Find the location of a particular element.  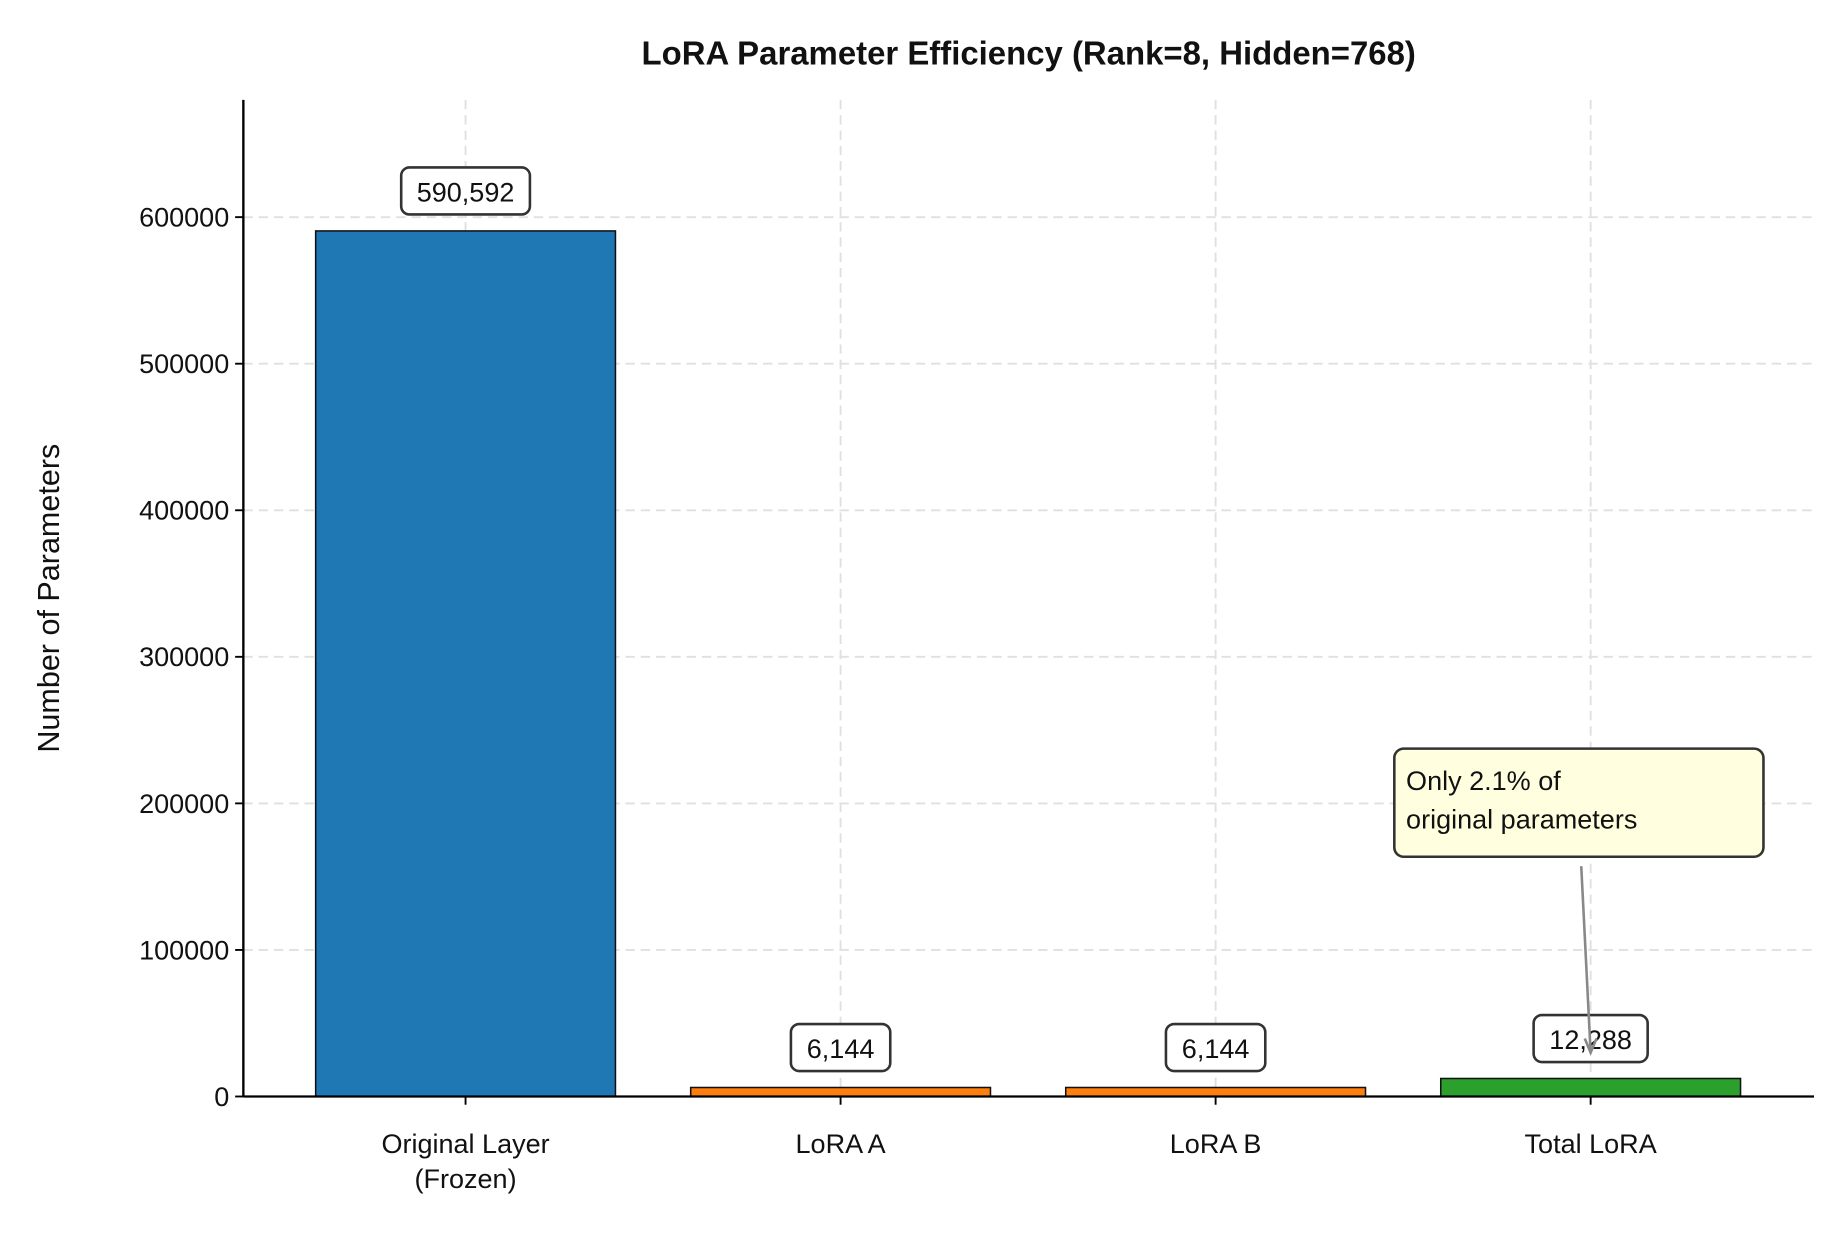

y-axis-label: Number of Parameters is located at coordinates (49, 598).